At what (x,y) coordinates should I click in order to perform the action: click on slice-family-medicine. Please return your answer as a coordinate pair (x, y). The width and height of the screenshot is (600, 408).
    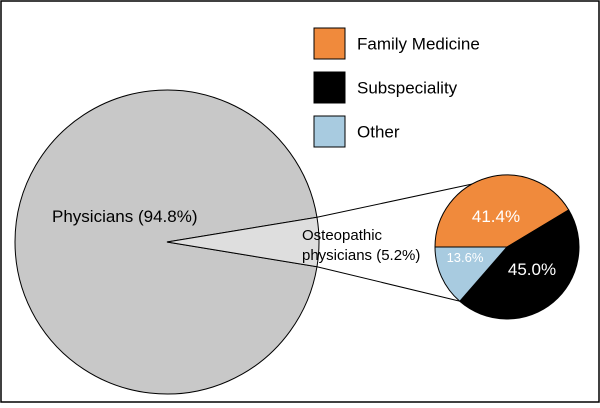
    Looking at the image, I should click on (502, 211).